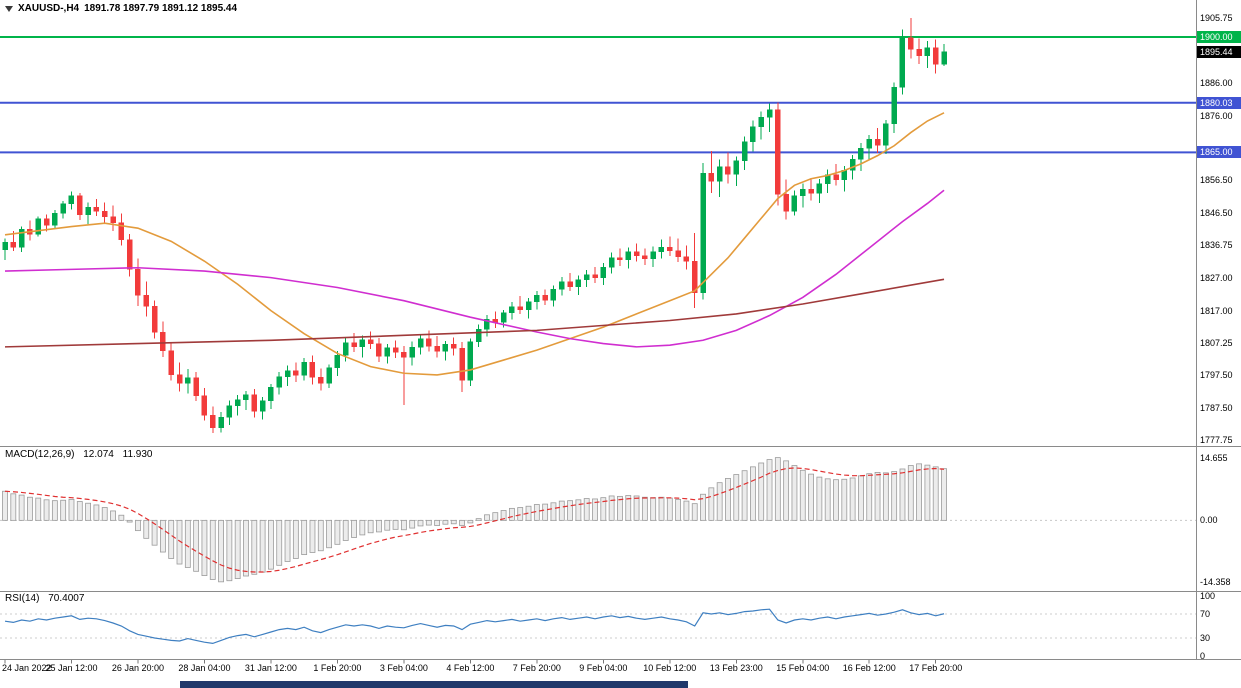  What do you see at coordinates (869, 668) in the screenshot?
I see `time-tick-label: 16 Feb 12:00` at bounding box center [869, 668].